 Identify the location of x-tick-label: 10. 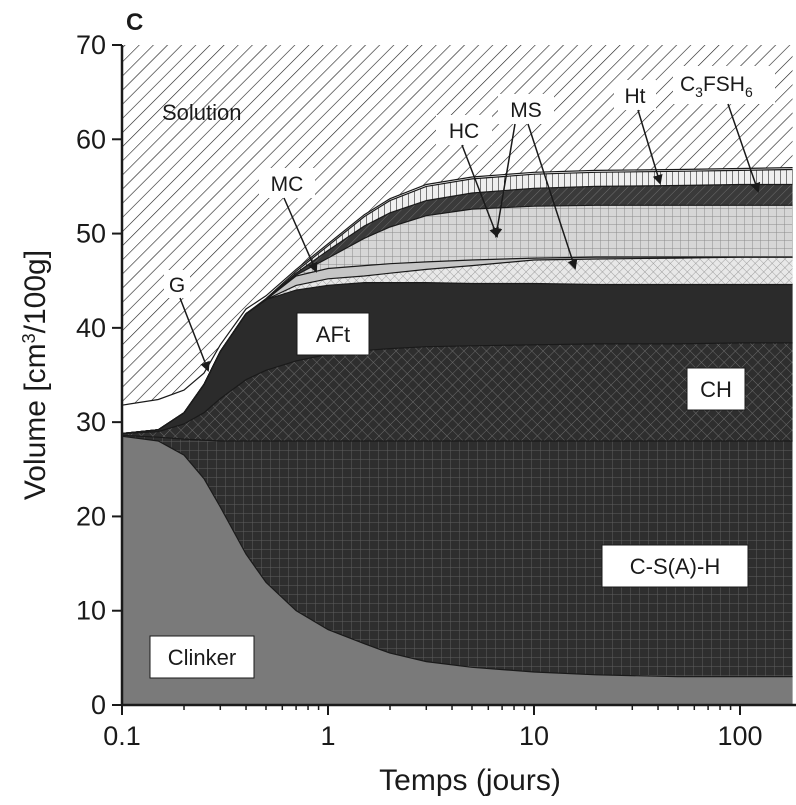
(534, 736).